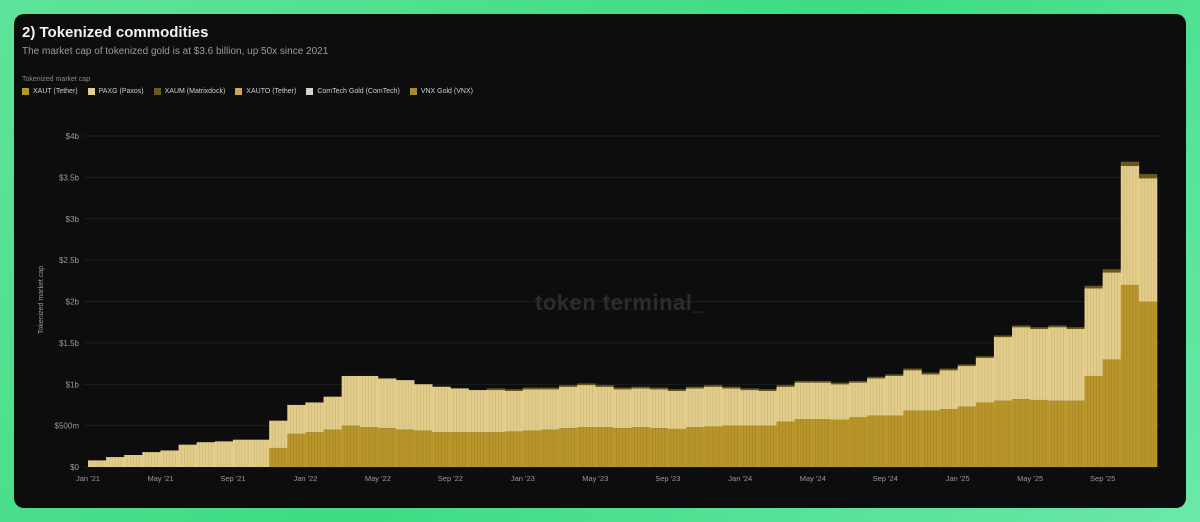  I want to click on x-tick-label: May '25, so click(1030, 478).